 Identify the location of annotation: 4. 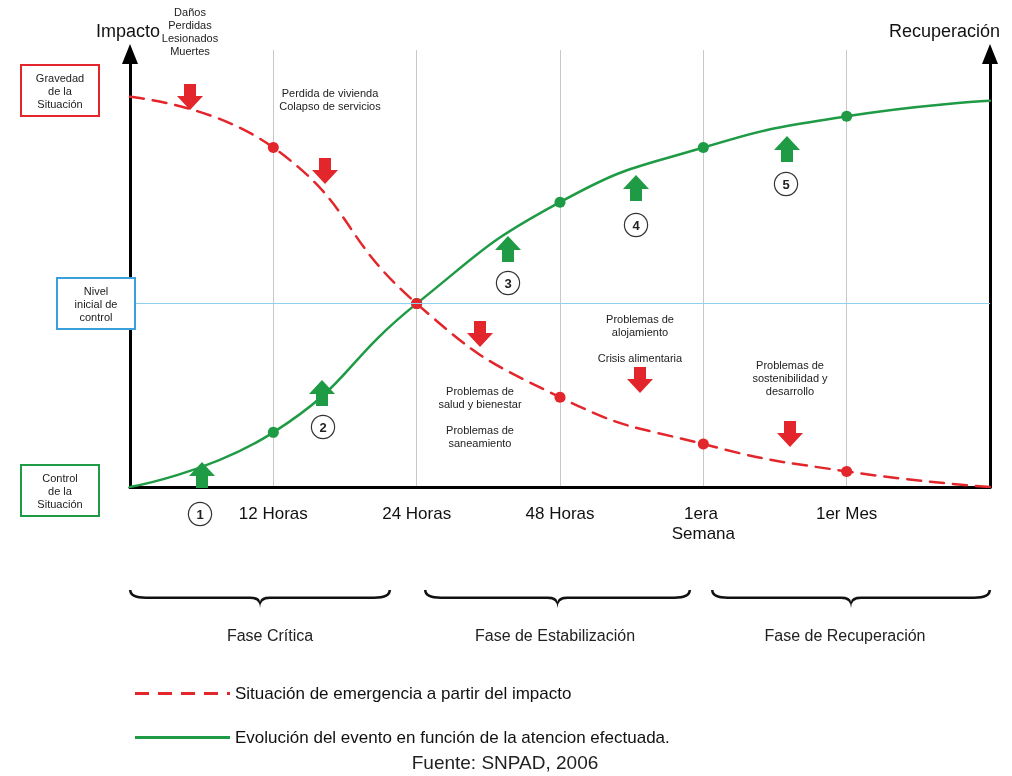
(636, 225).